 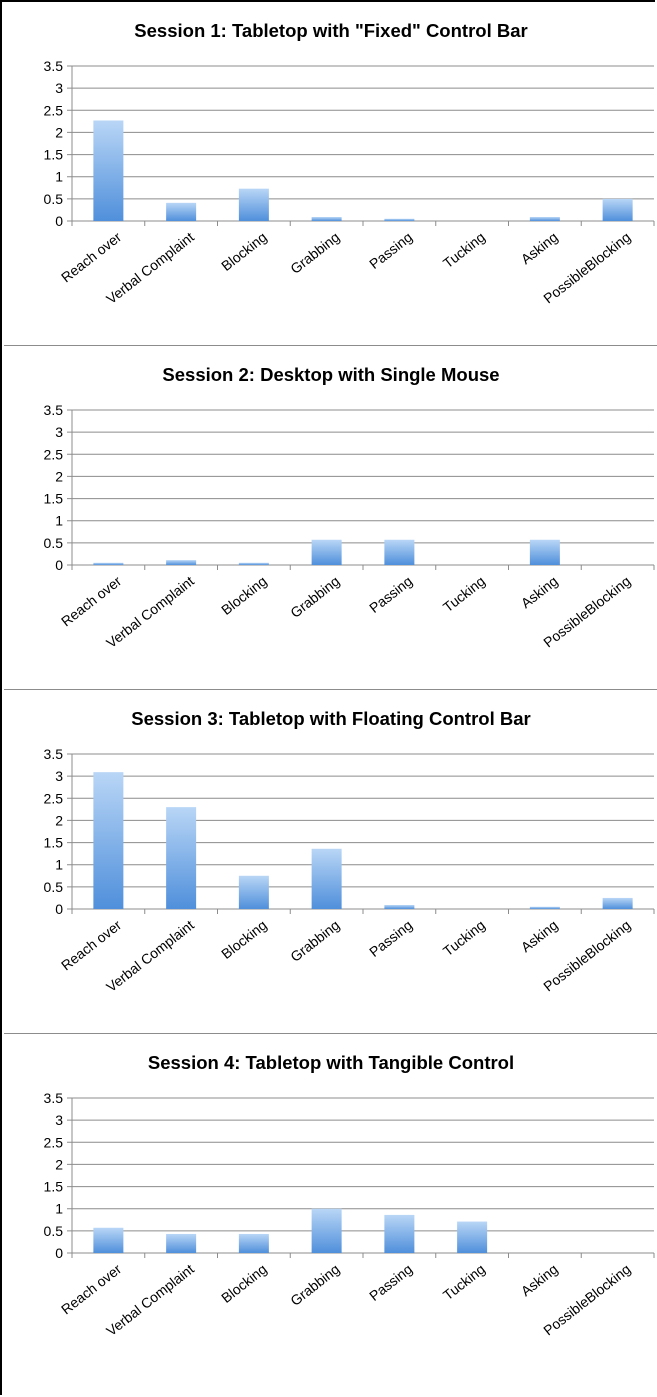 I want to click on bar-tucking, so click(x=472, y=1237).